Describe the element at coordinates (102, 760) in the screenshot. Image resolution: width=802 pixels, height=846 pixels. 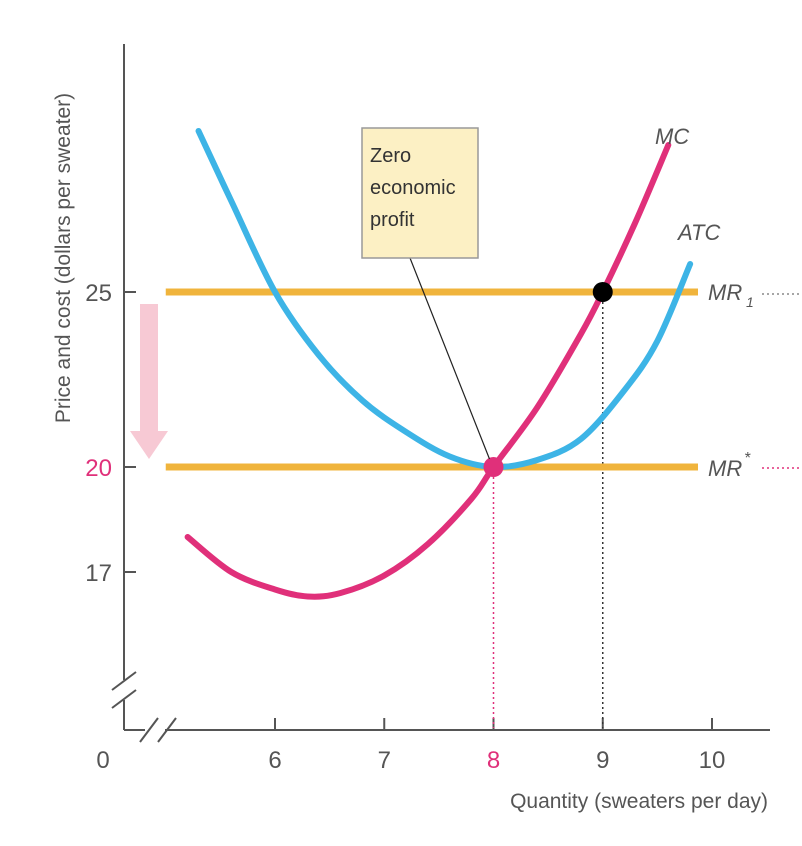
I see `origin-label: 0` at that location.